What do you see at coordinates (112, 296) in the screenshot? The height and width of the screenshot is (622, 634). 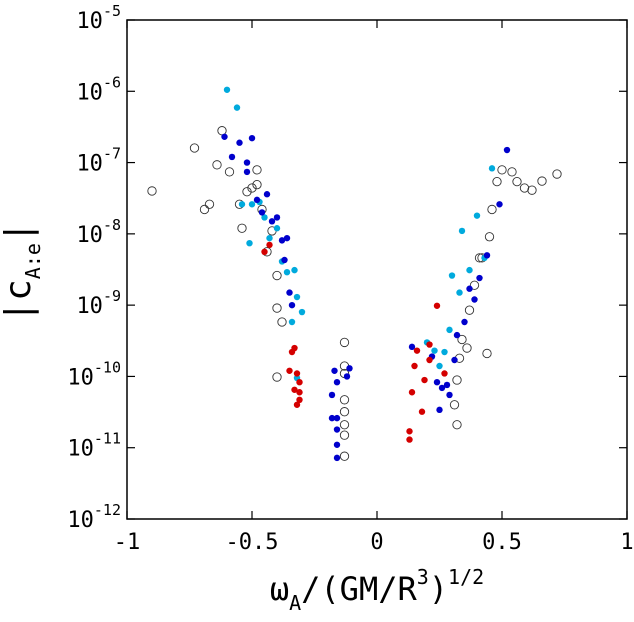 I see `y-tick-exponent: -9` at bounding box center [112, 296].